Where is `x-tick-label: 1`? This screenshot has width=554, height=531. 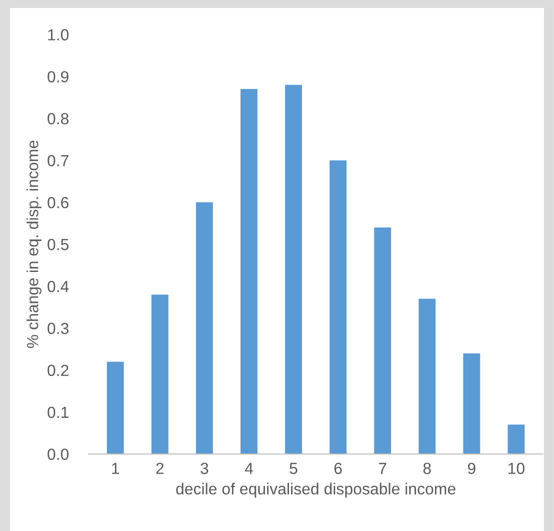 x-tick-label: 1 is located at coordinates (116, 468).